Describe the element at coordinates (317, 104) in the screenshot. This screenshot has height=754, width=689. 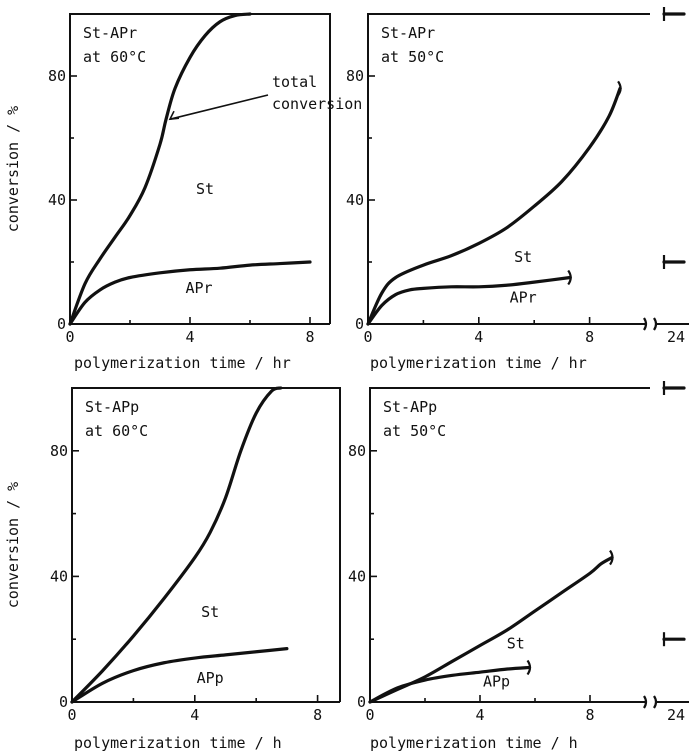
I see `annotation-line: conversion` at that location.